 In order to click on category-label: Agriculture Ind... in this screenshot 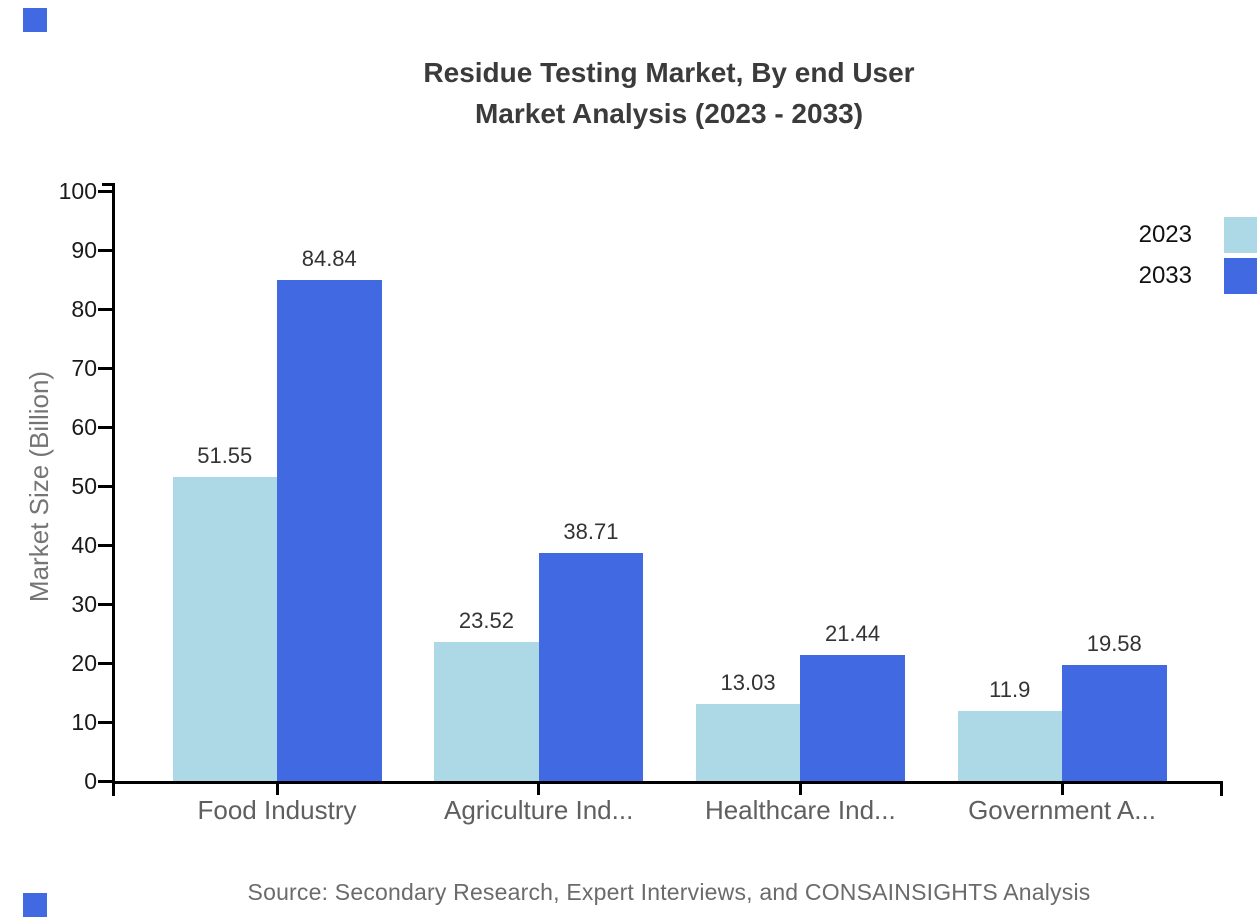, I will do `click(539, 810)`.